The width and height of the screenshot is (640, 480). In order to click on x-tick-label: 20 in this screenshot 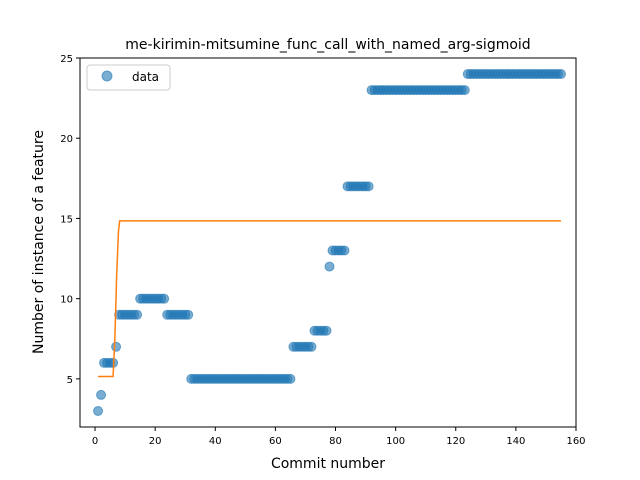, I will do `click(155, 441)`.